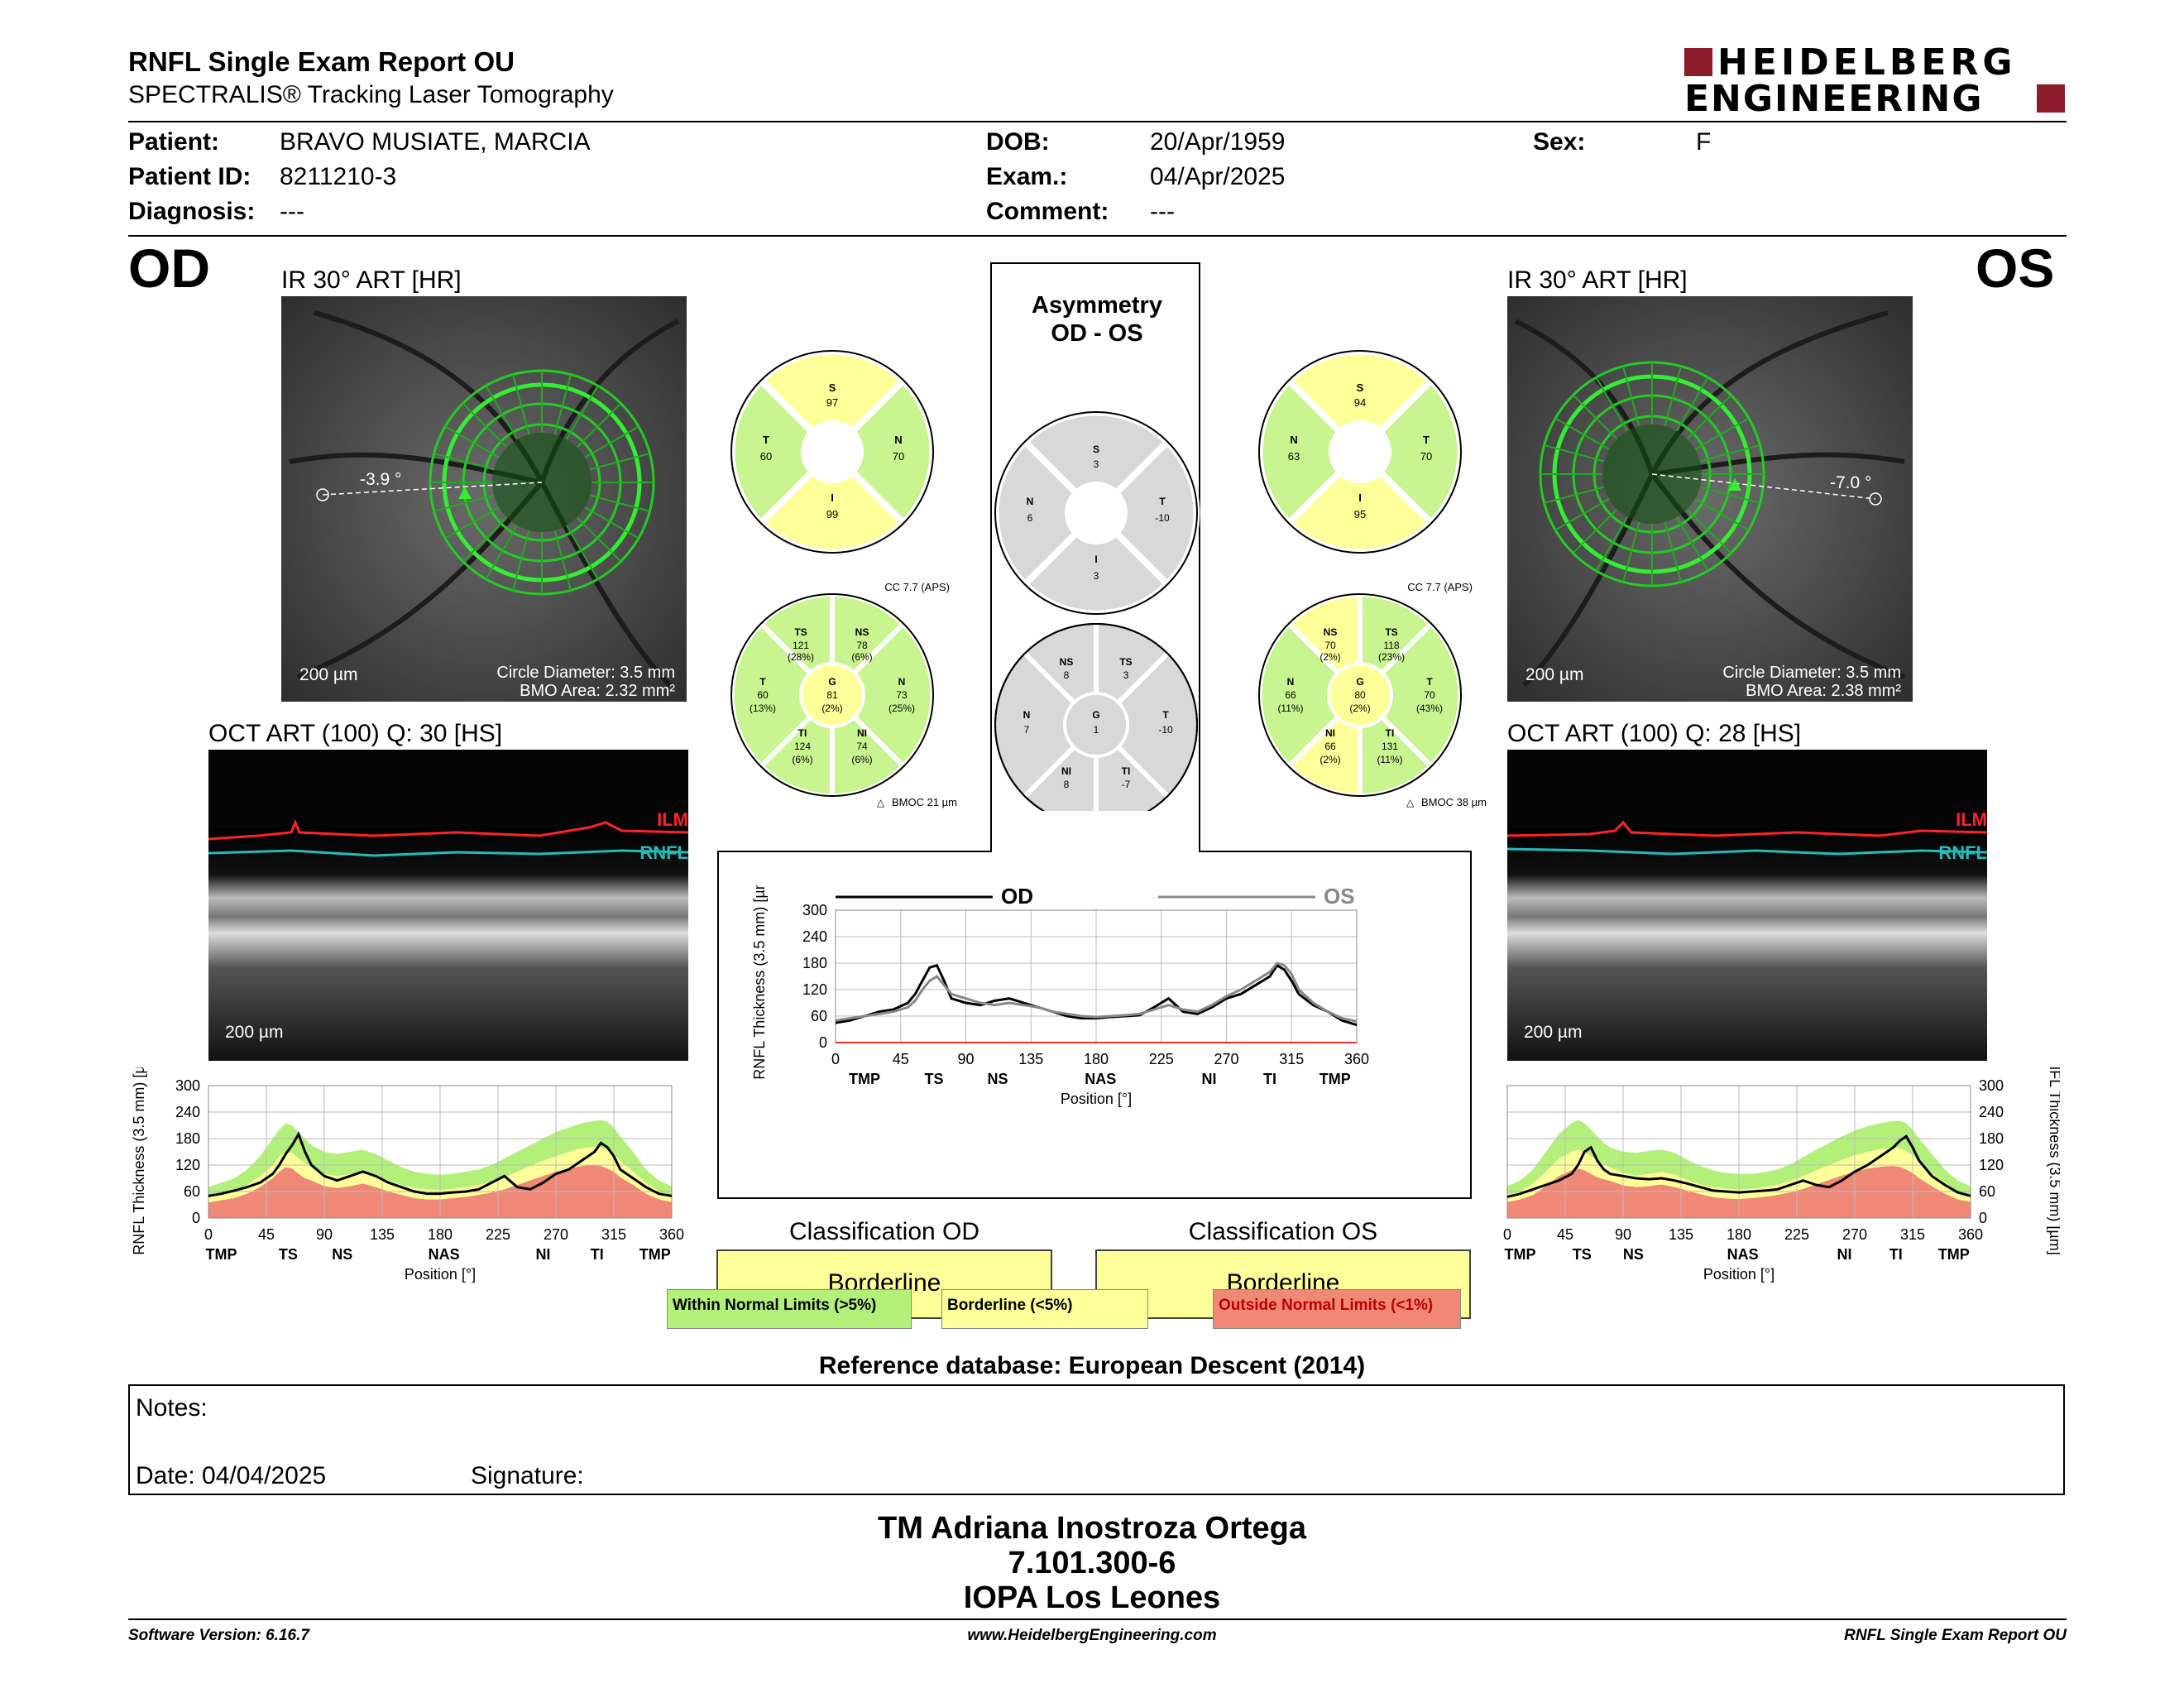 The width and height of the screenshot is (2184, 1688). What do you see at coordinates (1096, 513) in the screenshot?
I see `asym-quadrant-diagram: S 3 N 6 T -10 I 3` at bounding box center [1096, 513].